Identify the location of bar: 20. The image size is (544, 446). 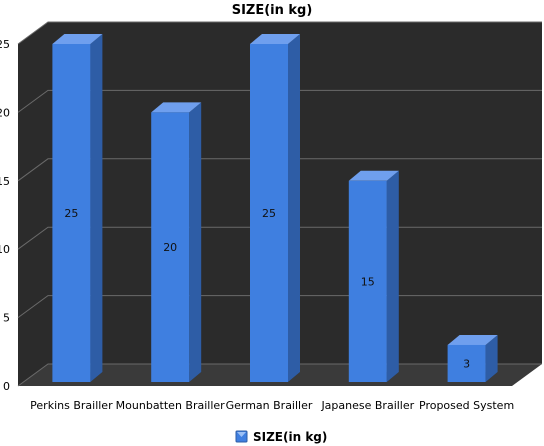
(176, 242).